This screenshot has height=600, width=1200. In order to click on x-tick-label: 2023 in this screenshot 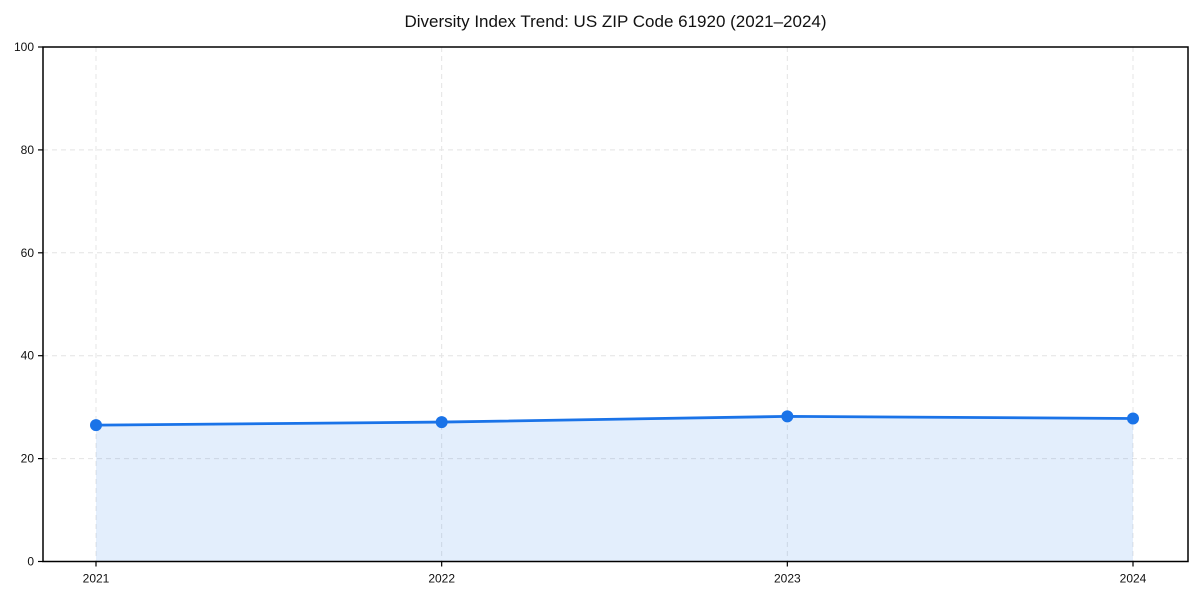, I will do `click(787, 579)`.